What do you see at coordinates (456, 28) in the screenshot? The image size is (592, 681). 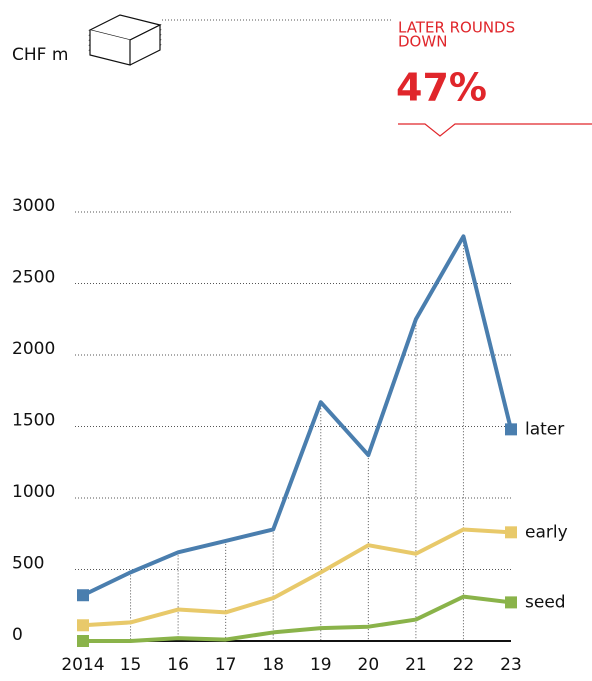 I see `annotation-line: LATER ROUNDS` at bounding box center [456, 28].